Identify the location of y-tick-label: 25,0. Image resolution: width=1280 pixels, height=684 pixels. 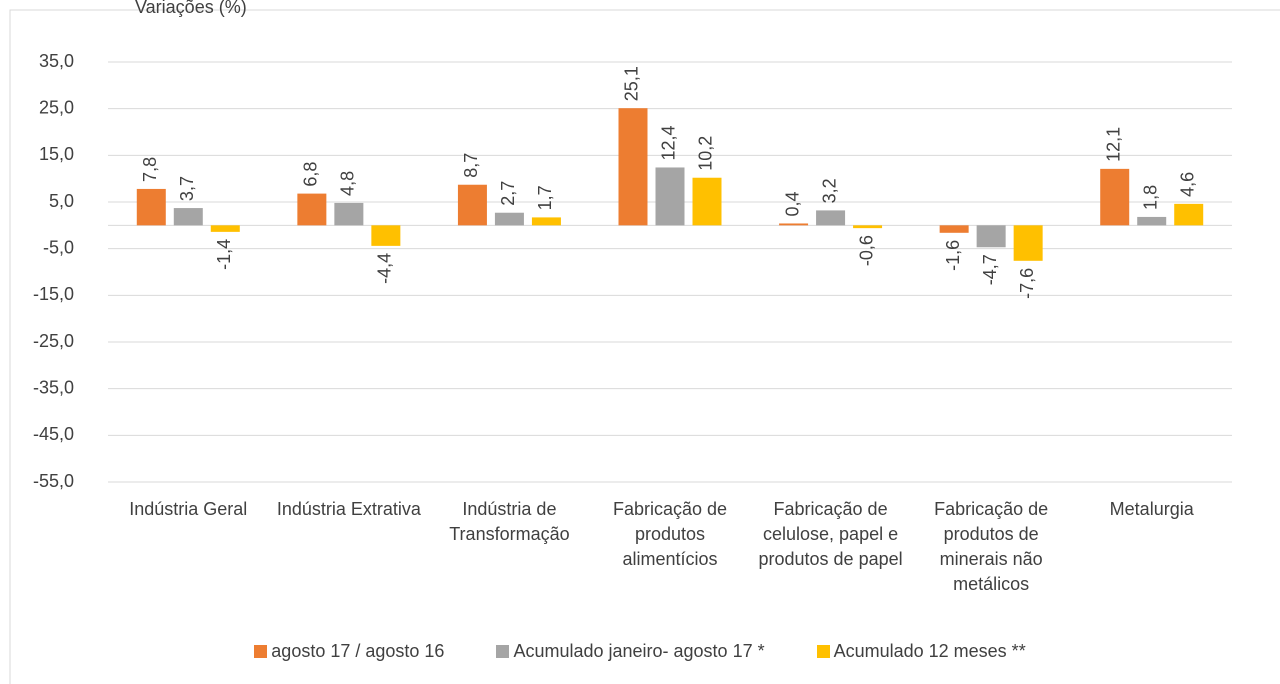
(56, 107).